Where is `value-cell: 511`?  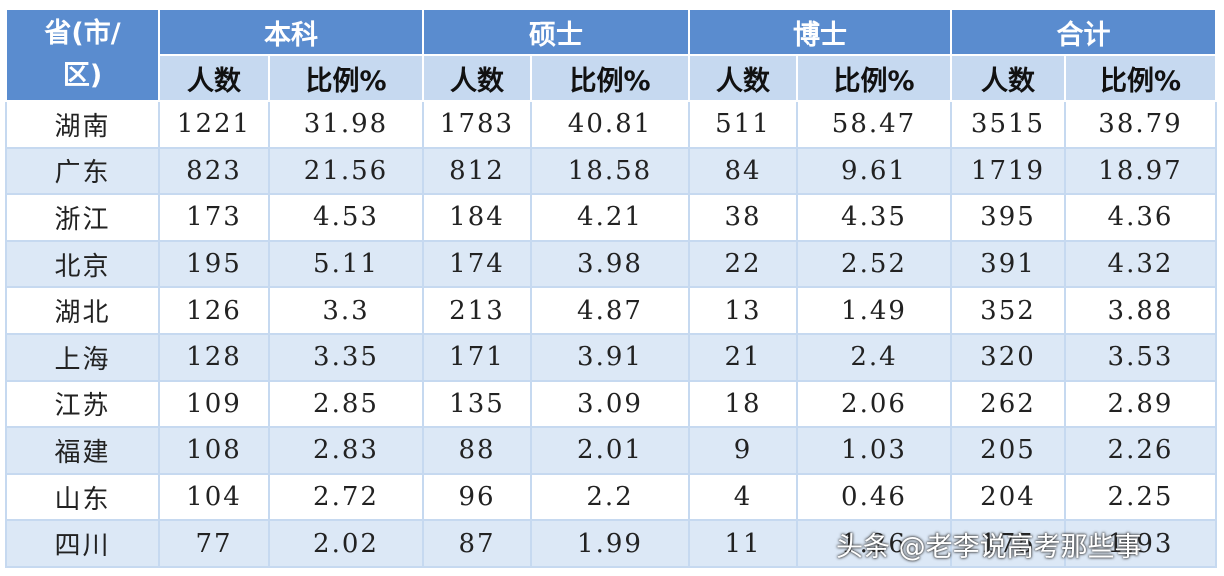 value-cell: 511 is located at coordinates (743, 124).